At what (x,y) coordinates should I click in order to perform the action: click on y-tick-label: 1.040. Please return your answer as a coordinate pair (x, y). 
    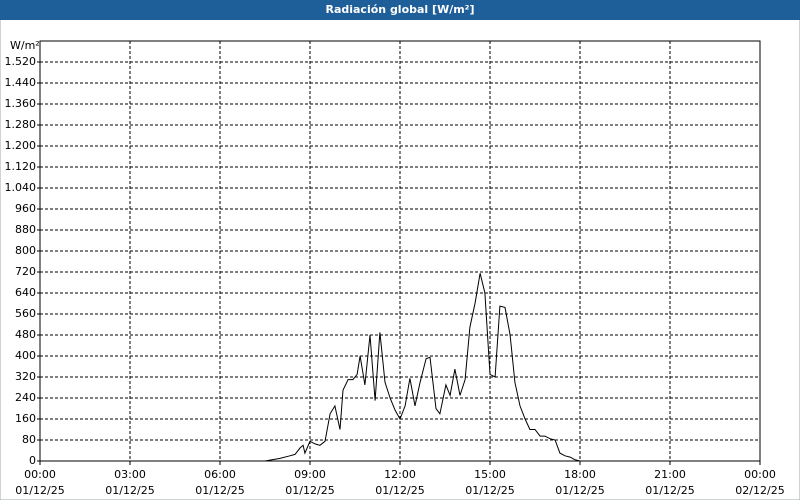
    Looking at the image, I should click on (21, 187).